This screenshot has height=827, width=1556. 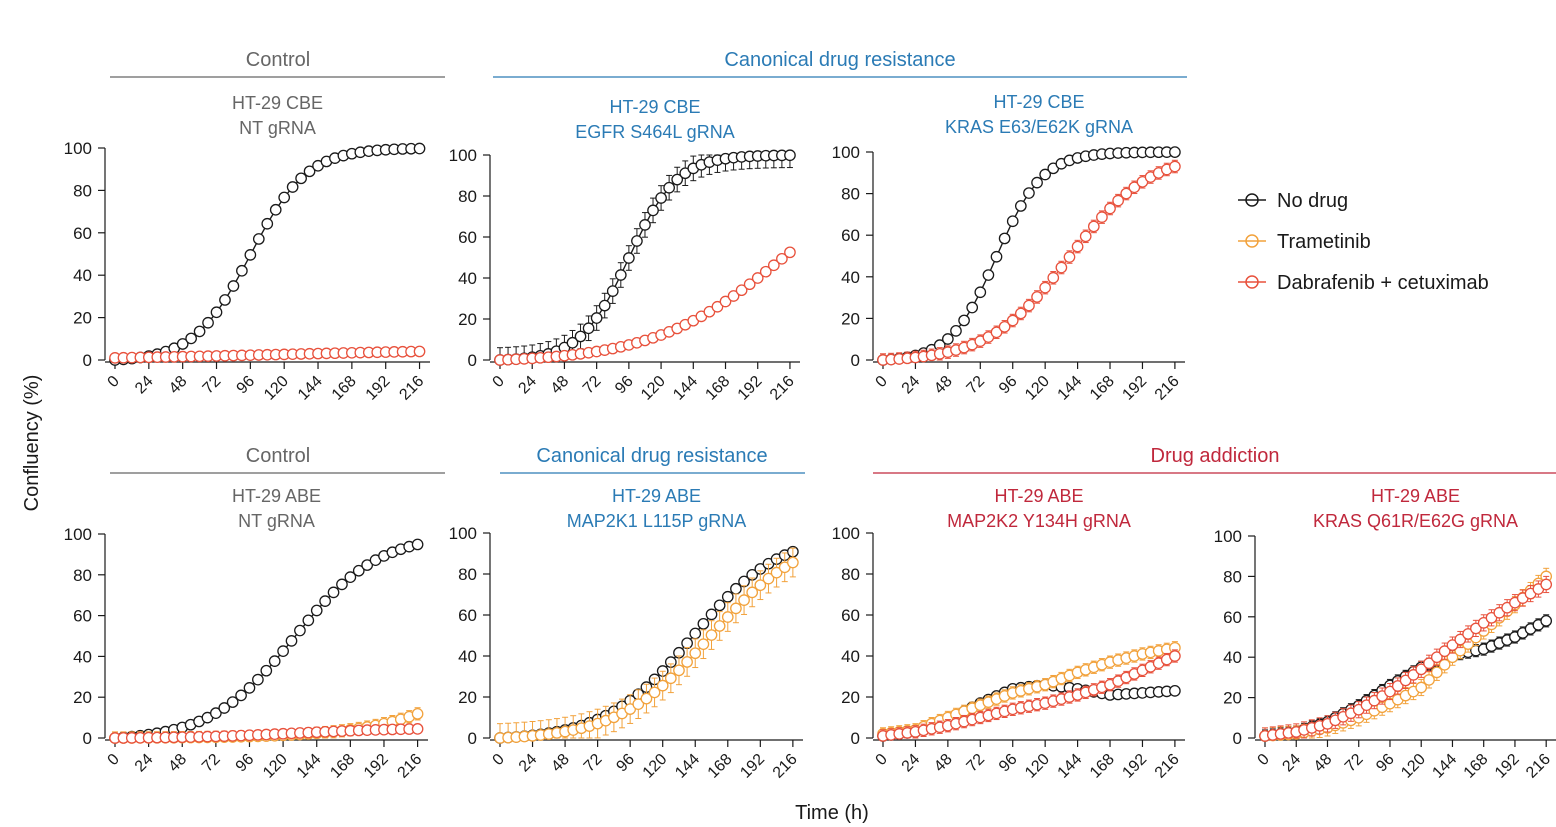 I want to click on series-no-drug, so click(x=1029, y=256).